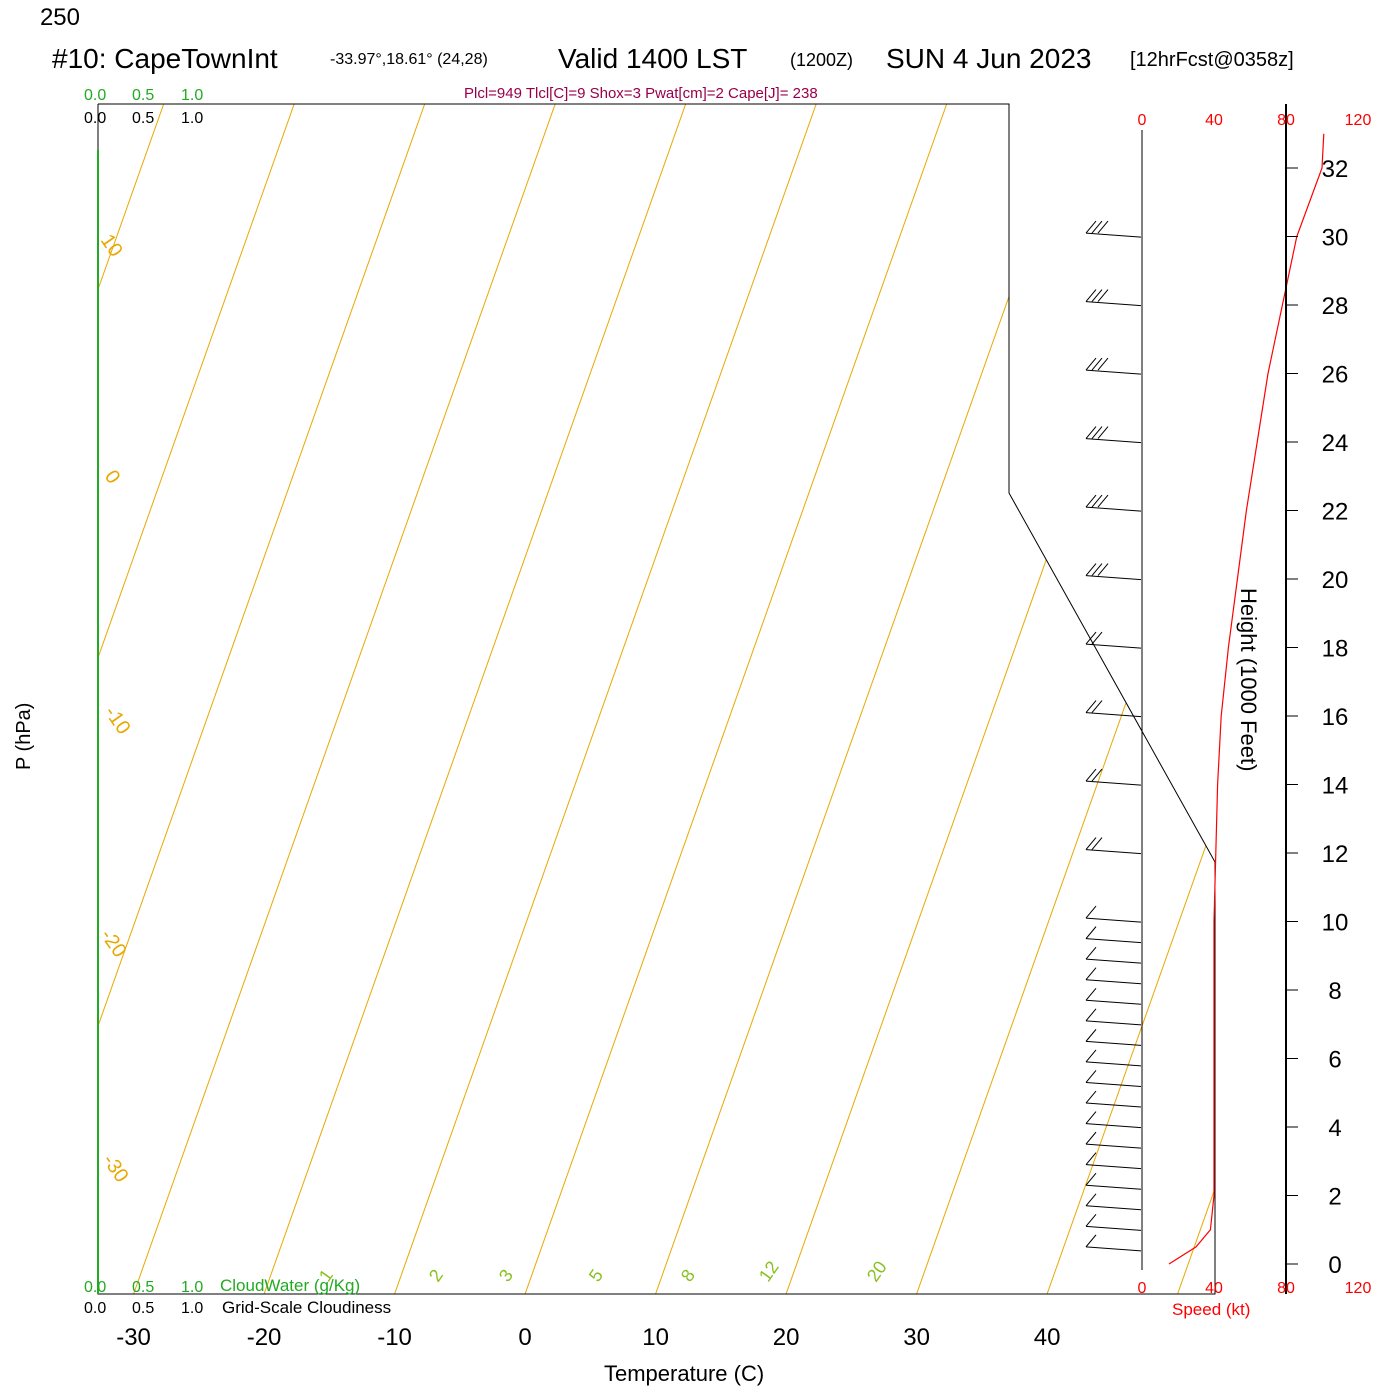 Image resolution: width=1400 pixels, height=1400 pixels. What do you see at coordinates (684, 1373) in the screenshot?
I see `x-axis-label: Temperature (C)` at bounding box center [684, 1373].